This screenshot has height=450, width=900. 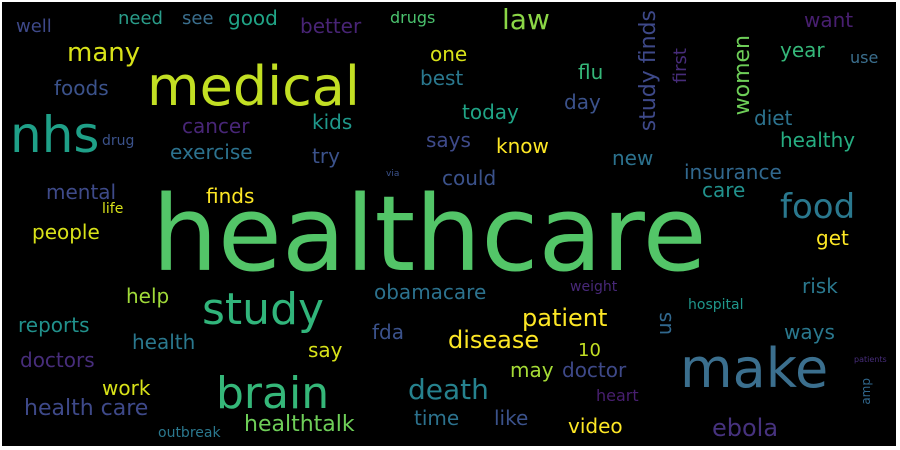 I want to click on word-health: health, so click(x=164, y=342).